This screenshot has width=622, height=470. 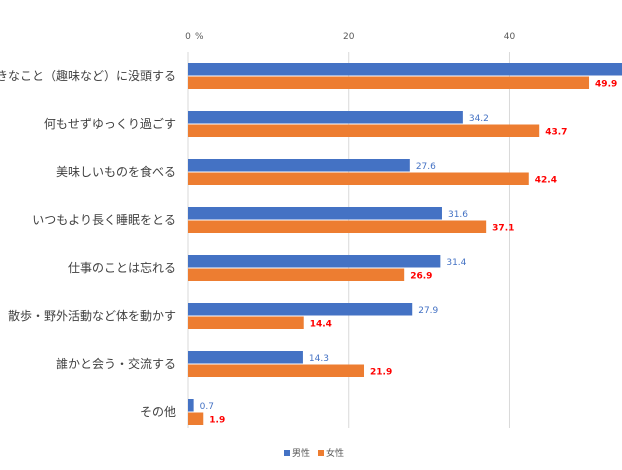 What do you see at coordinates (199, 37) in the screenshot?
I see `unit-label: %` at bounding box center [199, 37].